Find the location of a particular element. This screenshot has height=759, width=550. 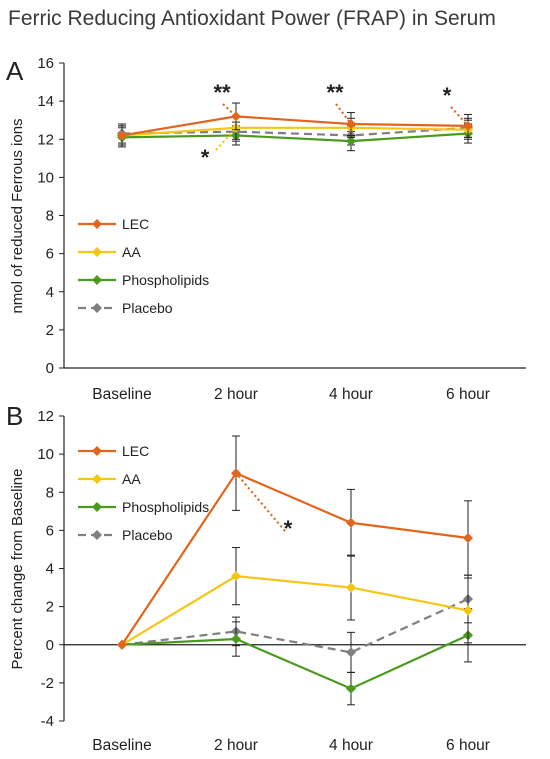

y-tick-label: 16 is located at coordinates (45, 63).